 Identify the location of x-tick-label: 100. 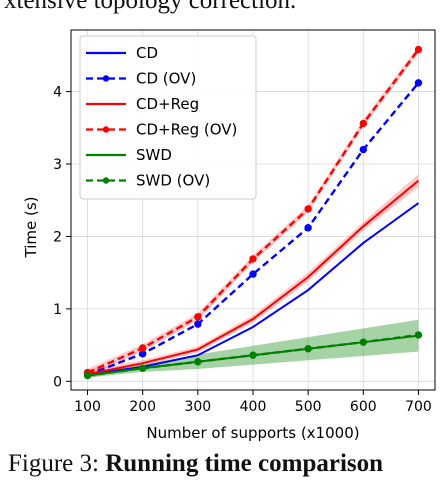
(87, 407).